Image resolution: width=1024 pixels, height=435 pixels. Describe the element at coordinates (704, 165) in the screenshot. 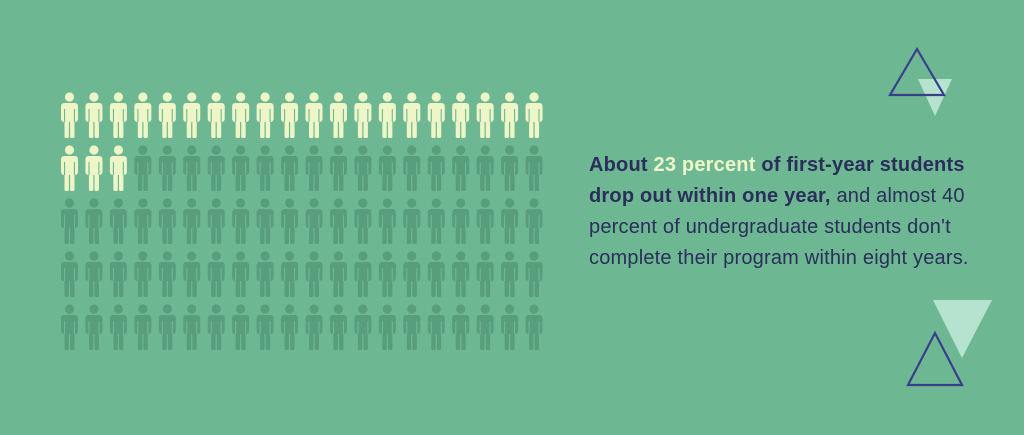

I see `text-highlight-percent: 23 percent` at that location.